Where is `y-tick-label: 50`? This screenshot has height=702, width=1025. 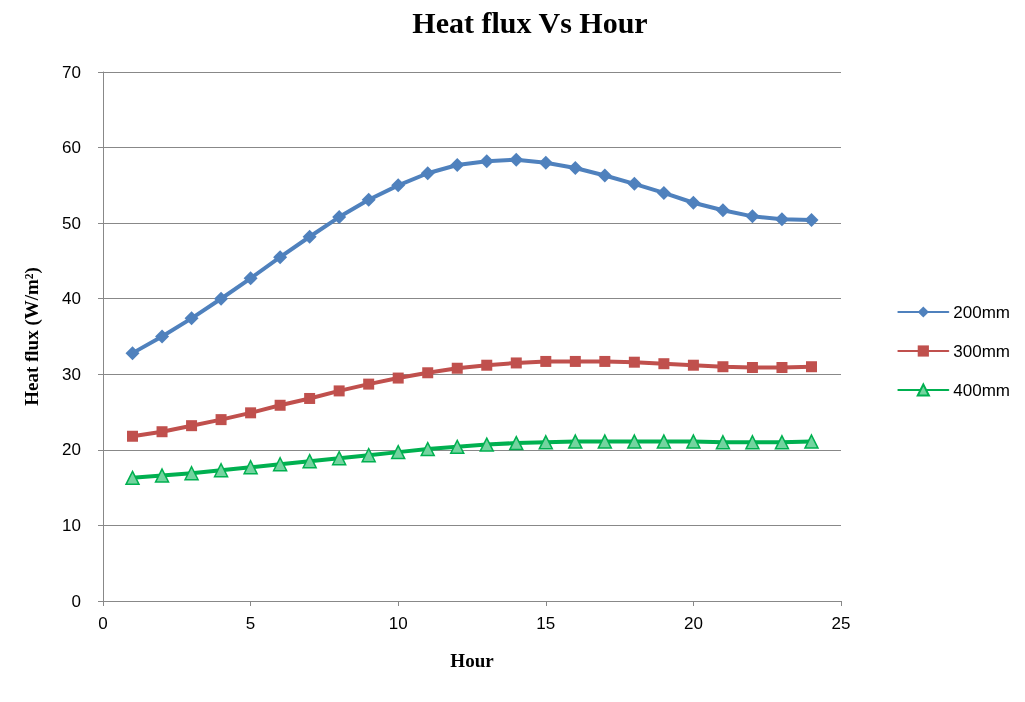
y-tick-label: 50 is located at coordinates (71, 223).